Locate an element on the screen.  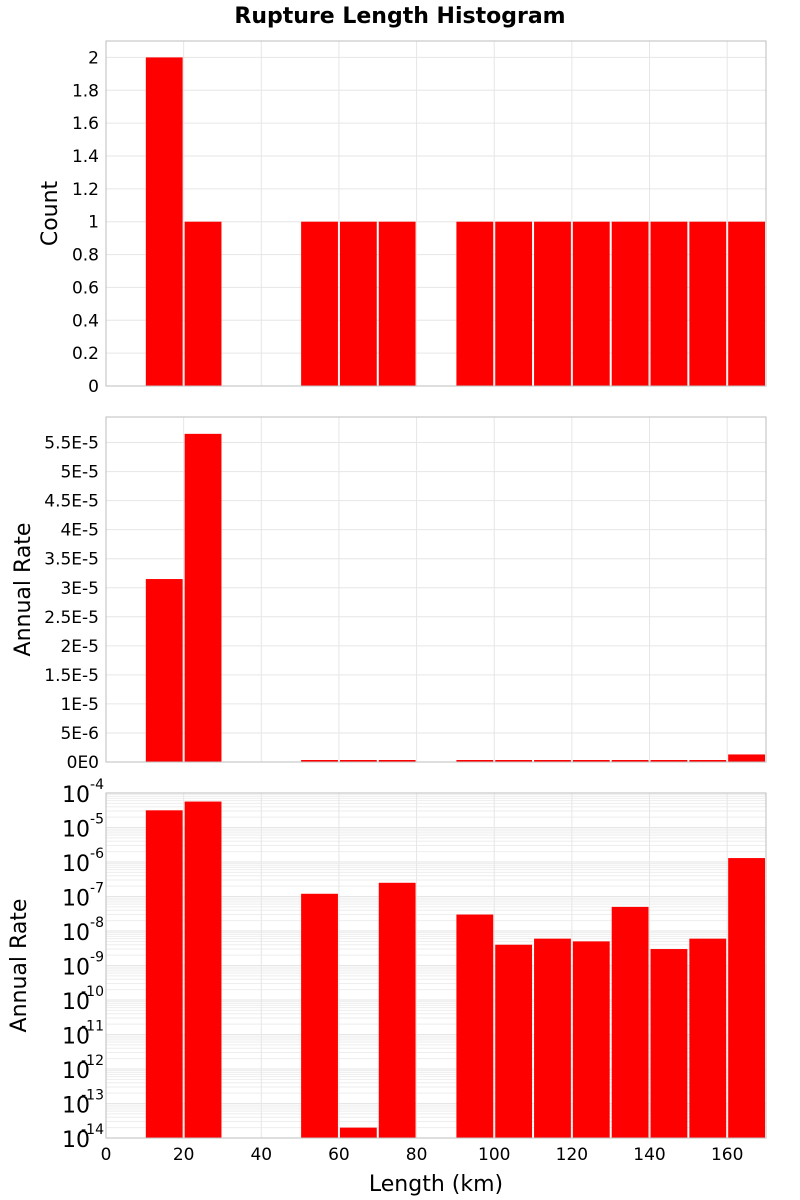
y-tick-label: 5.5E-5 is located at coordinates (71, 444).